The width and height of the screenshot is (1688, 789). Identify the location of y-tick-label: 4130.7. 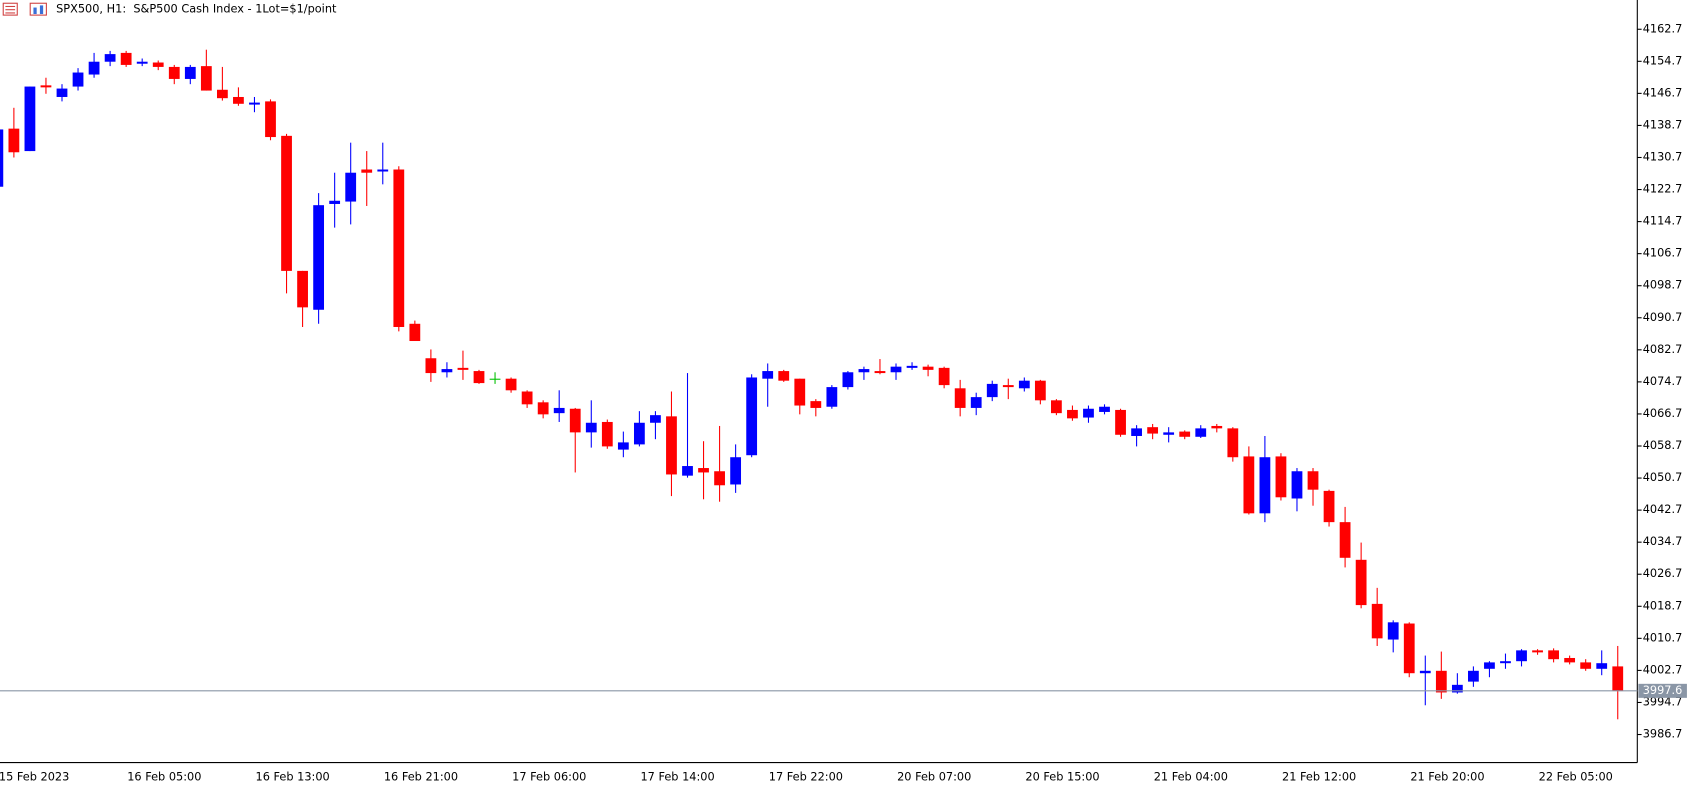
(1663, 156).